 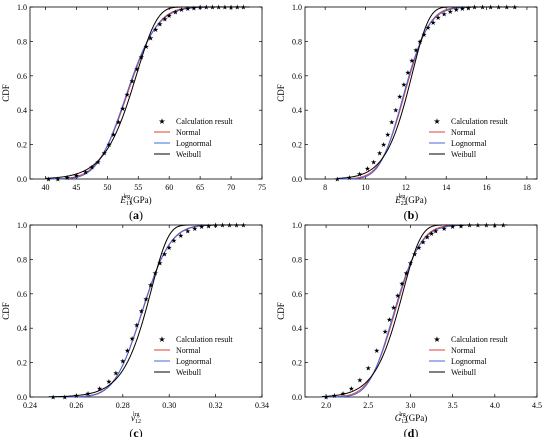 I want to click on series-line-lognormal, so click(x=147, y=93).